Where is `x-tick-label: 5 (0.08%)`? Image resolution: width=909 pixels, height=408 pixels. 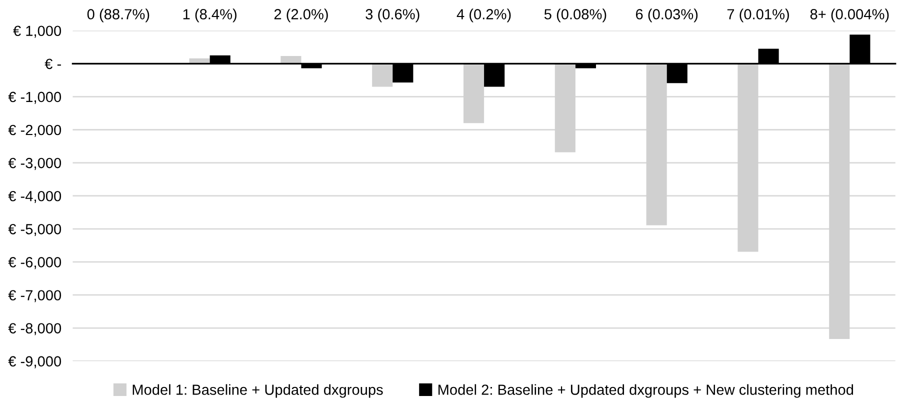 x-tick-label: 5 (0.08%) is located at coordinates (575, 15).